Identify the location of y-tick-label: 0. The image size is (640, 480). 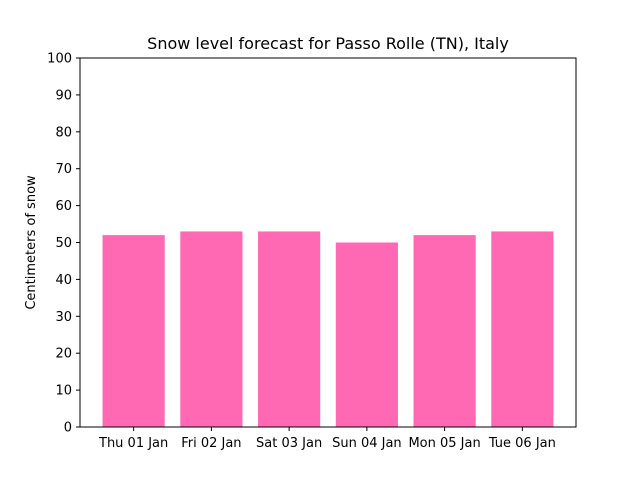
(68, 428).